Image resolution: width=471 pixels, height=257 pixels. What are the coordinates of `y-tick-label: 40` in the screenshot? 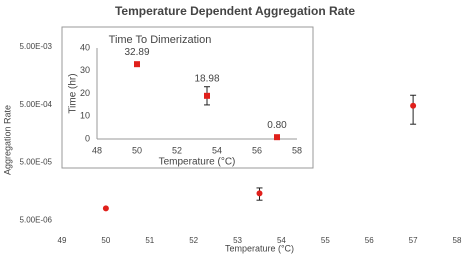 It's located at (85, 47).